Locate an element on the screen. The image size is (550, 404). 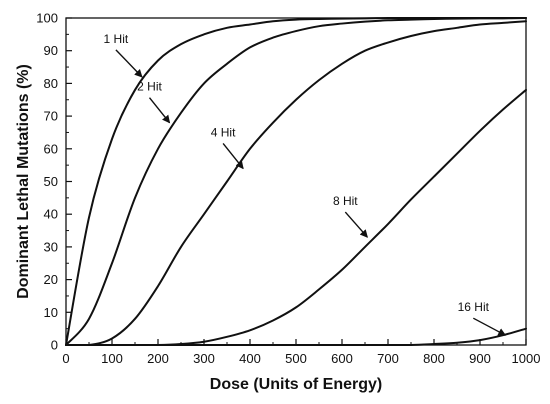
annotation-label: 16 Hit is located at coordinates (474, 307).